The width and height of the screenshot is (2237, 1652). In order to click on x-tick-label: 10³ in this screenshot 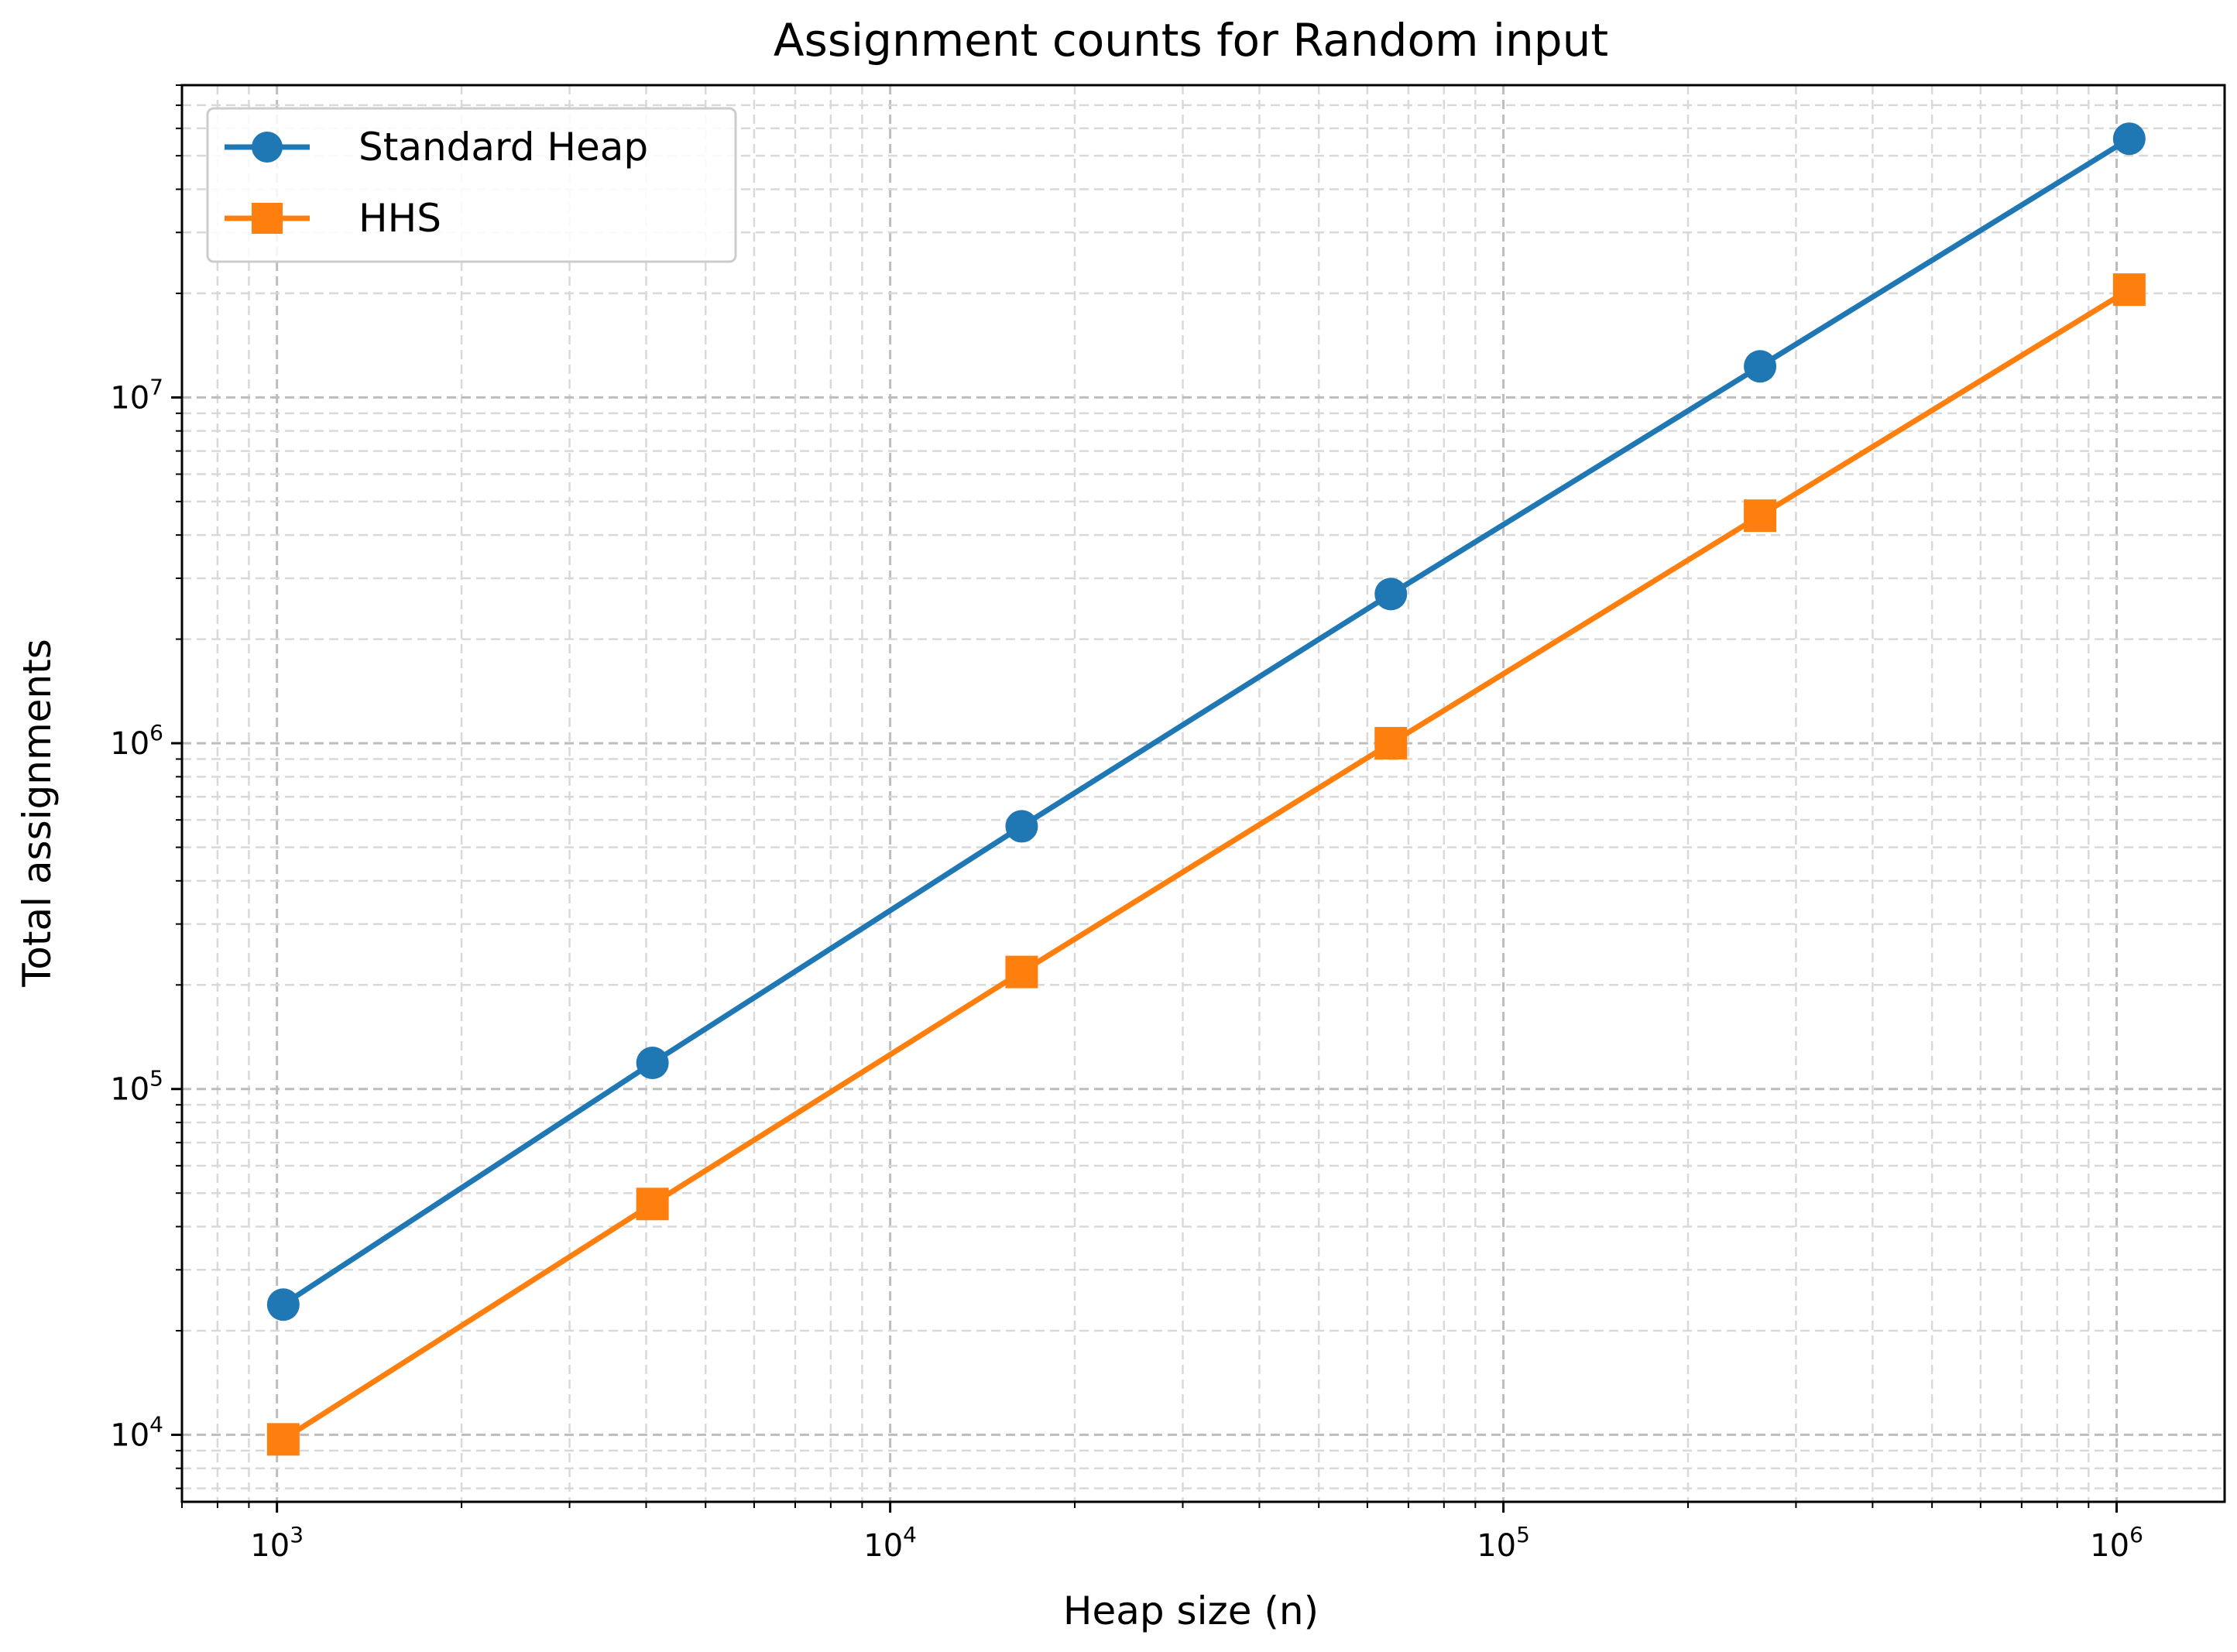, I will do `click(277, 1543)`.